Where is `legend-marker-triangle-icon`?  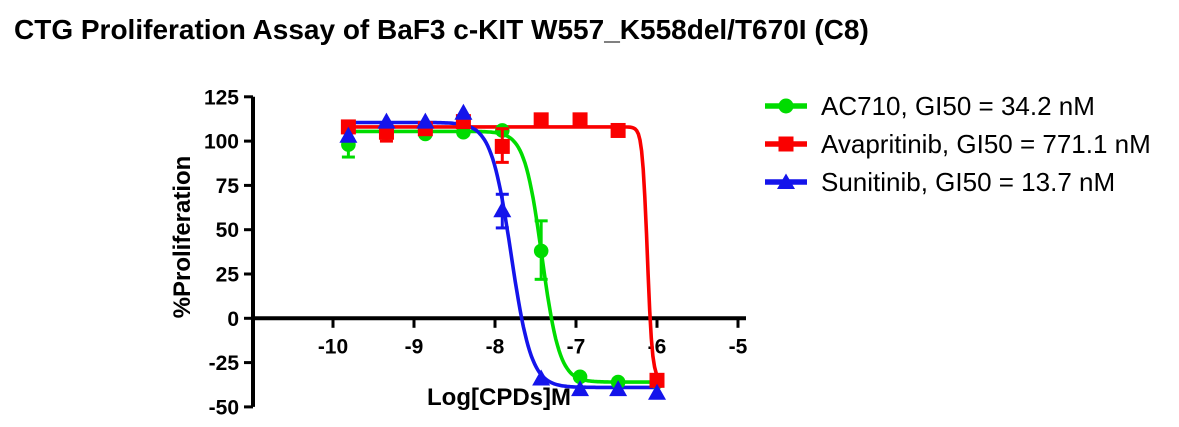 legend-marker-triangle-icon is located at coordinates (786, 181).